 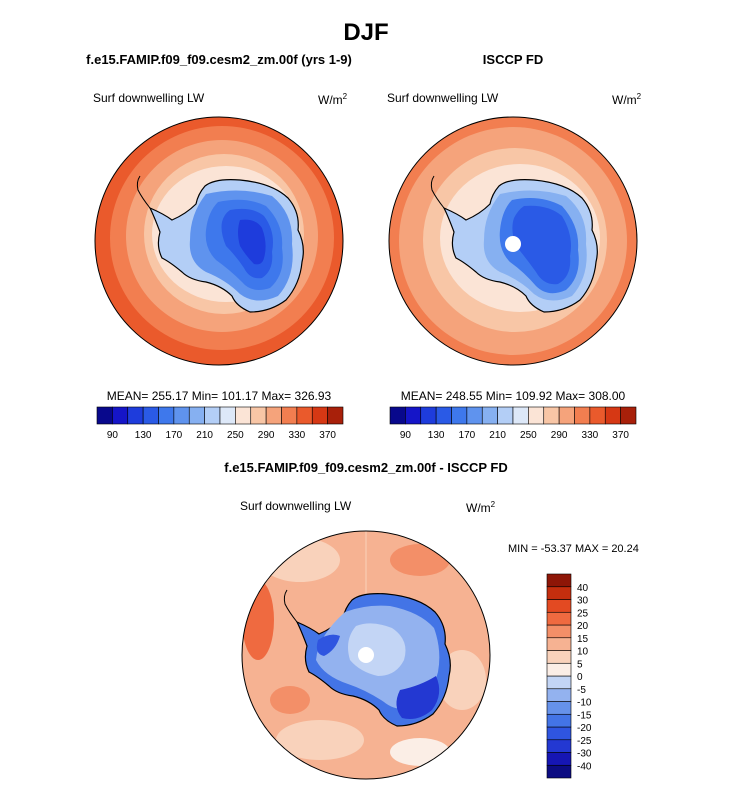 What do you see at coordinates (584, 715) in the screenshot?
I see `colorbar-tick-label: -15` at bounding box center [584, 715].